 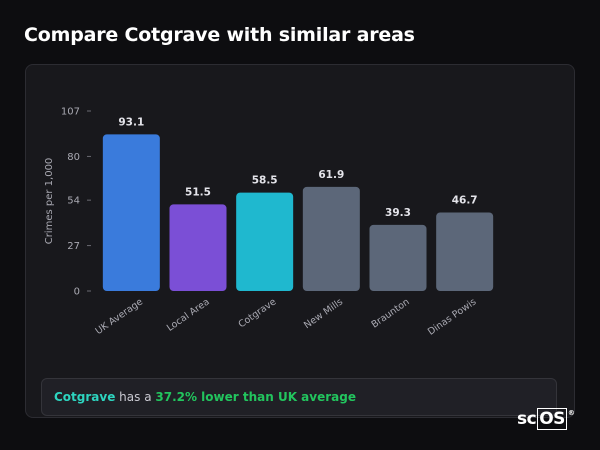 I want to click on x-tick-label: Local Area, so click(x=188, y=314).